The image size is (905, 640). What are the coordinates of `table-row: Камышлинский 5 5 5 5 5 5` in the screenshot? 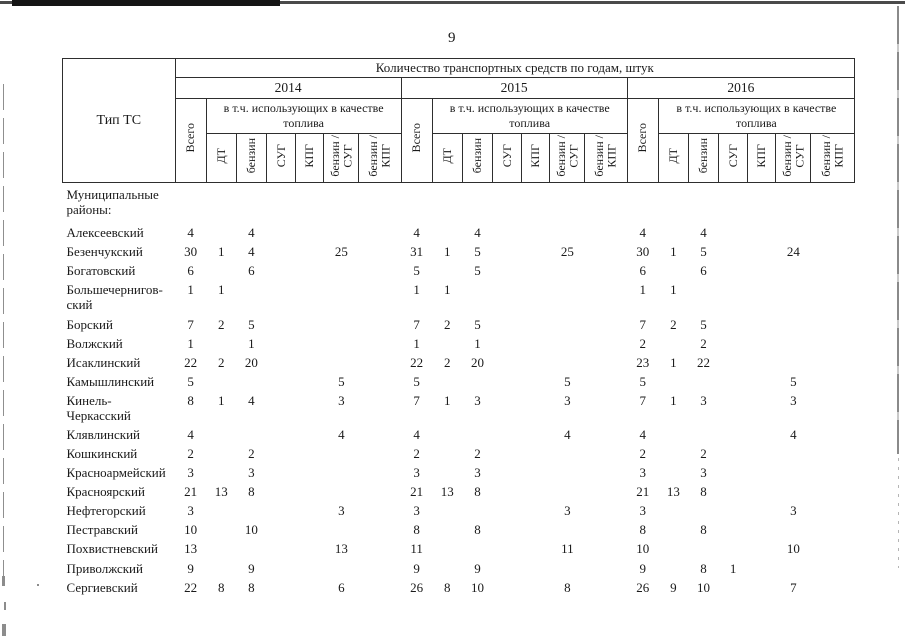 It's located at (459, 381).